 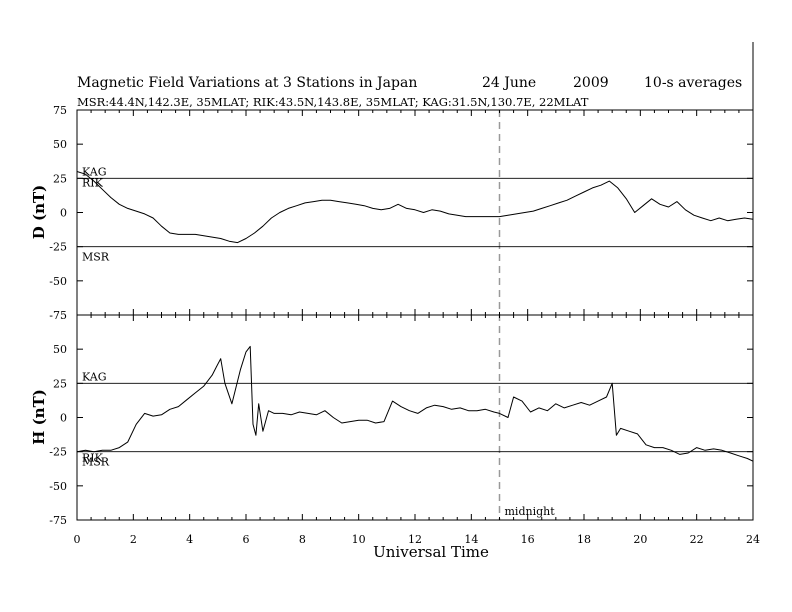 I want to click on y-tick-label: 75, so click(x=60, y=110).